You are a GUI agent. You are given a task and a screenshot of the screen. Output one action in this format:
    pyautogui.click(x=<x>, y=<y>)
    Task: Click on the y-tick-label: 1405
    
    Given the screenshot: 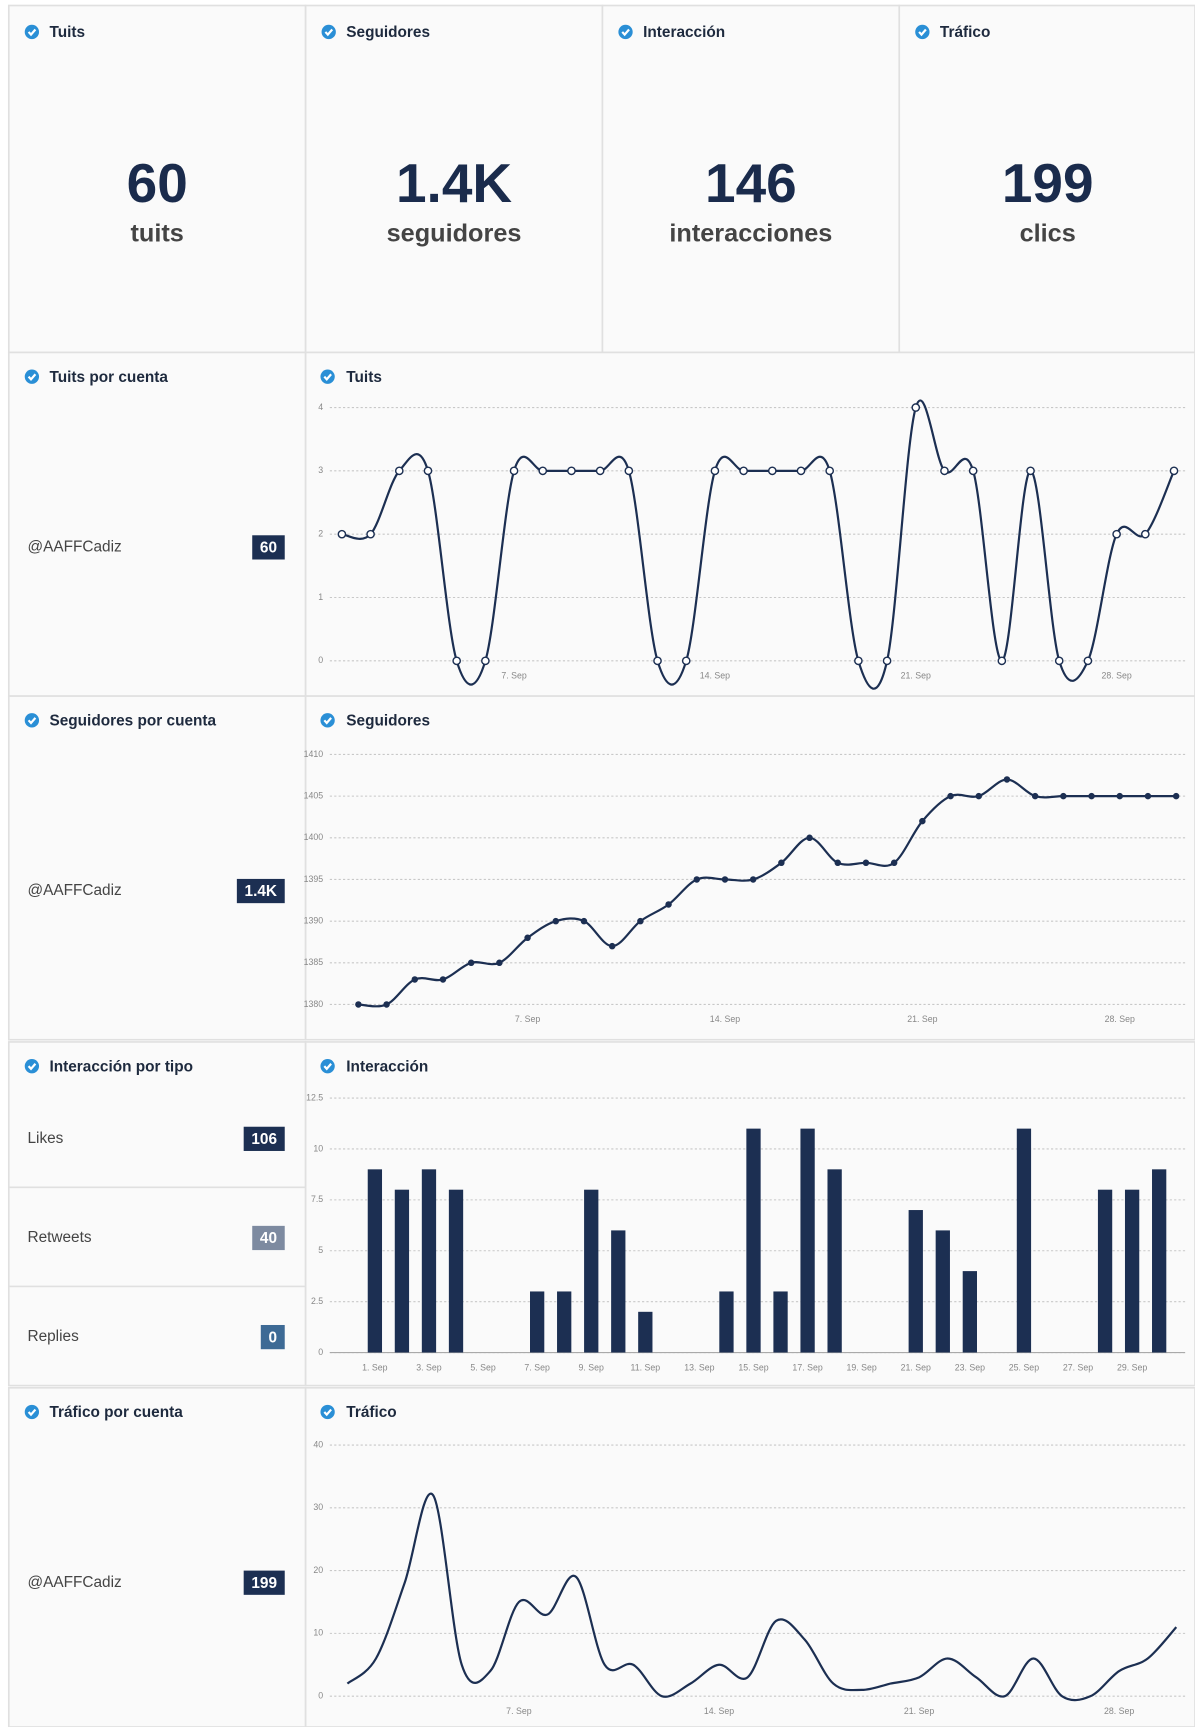 What is the action you would take?
    pyautogui.click(x=314, y=795)
    